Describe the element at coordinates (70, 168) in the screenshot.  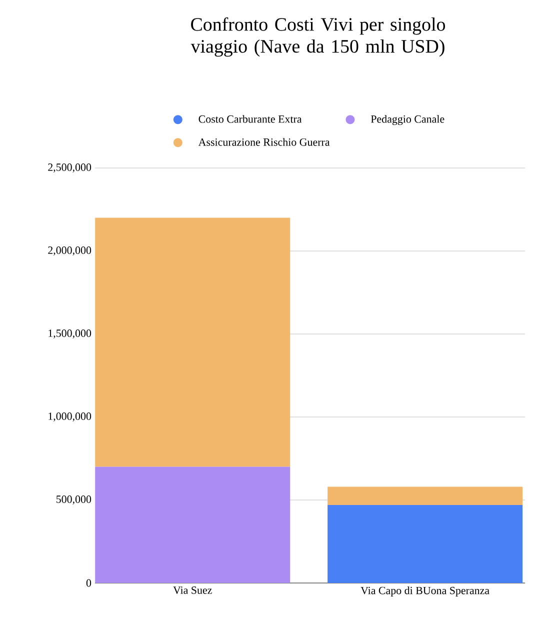
I see `y-tick-label: 2,500,000` at that location.